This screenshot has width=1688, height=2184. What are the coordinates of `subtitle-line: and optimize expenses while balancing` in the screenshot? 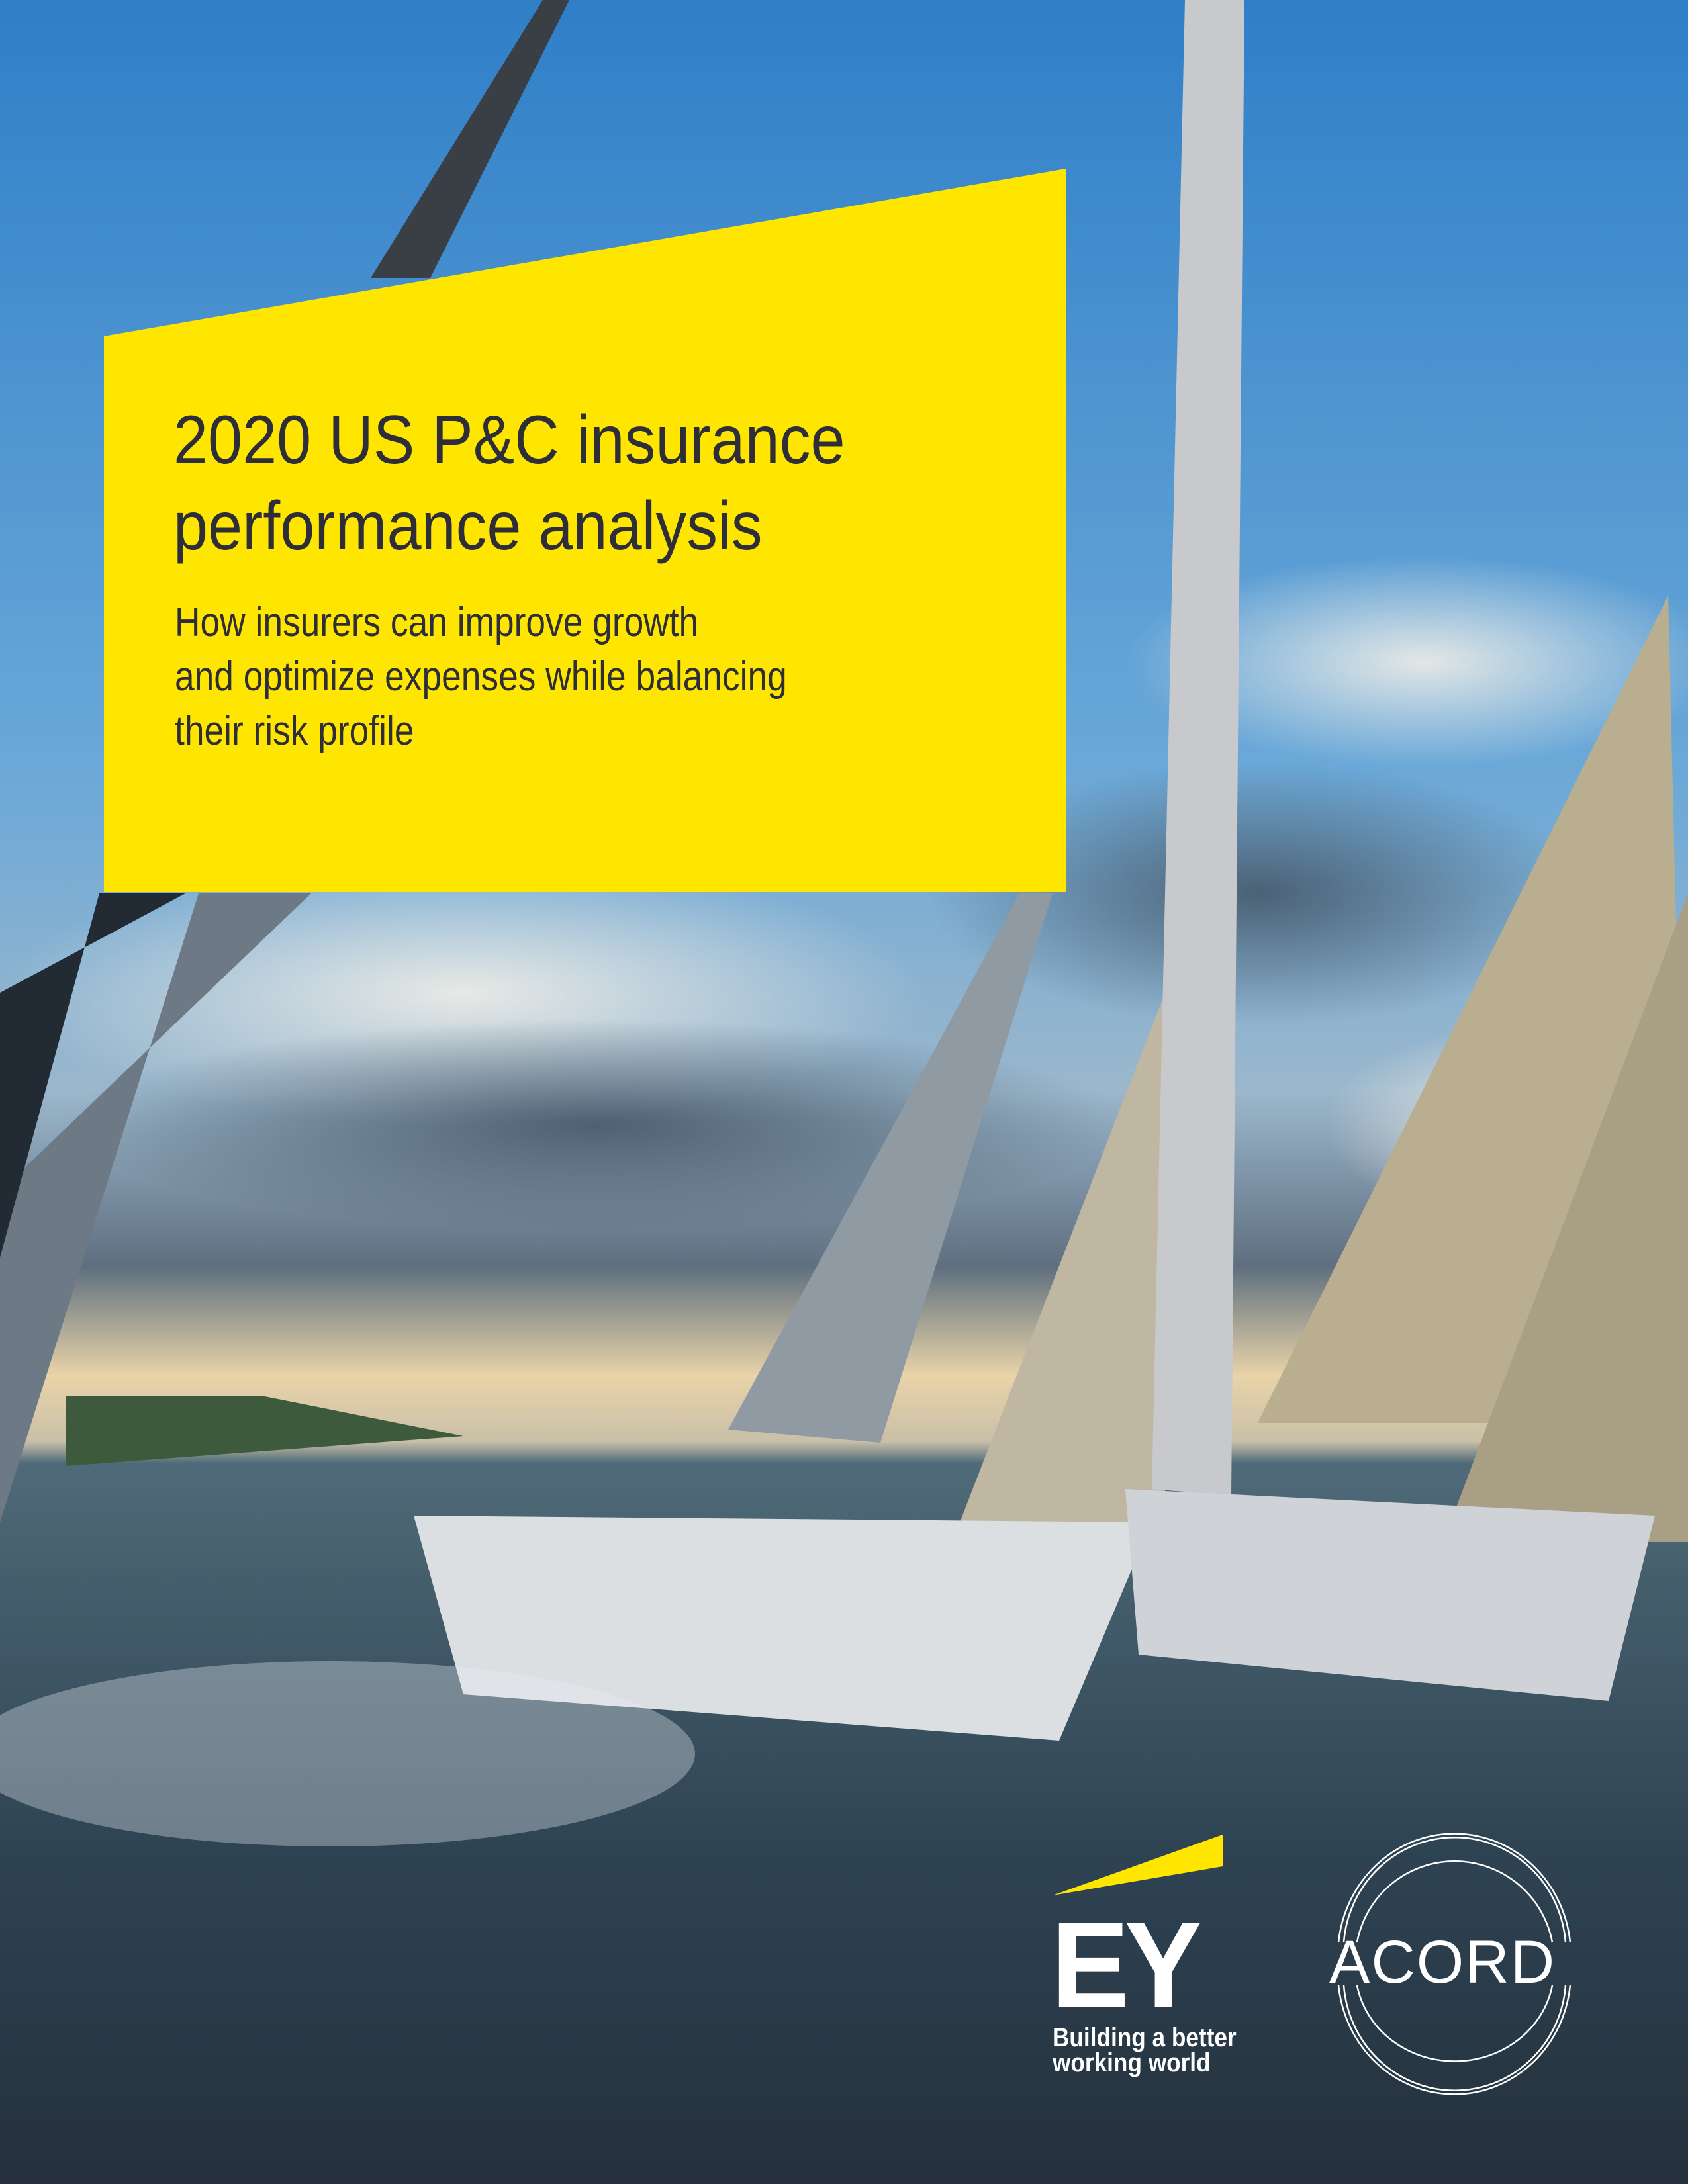 It's located at (481, 677).